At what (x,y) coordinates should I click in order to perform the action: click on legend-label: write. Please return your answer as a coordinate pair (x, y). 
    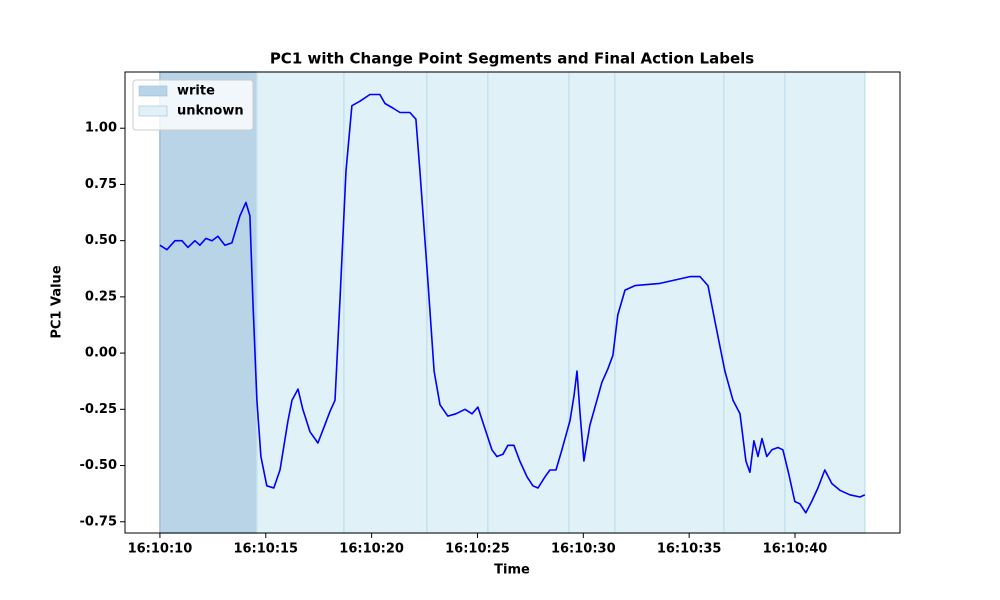
    Looking at the image, I should click on (196, 91).